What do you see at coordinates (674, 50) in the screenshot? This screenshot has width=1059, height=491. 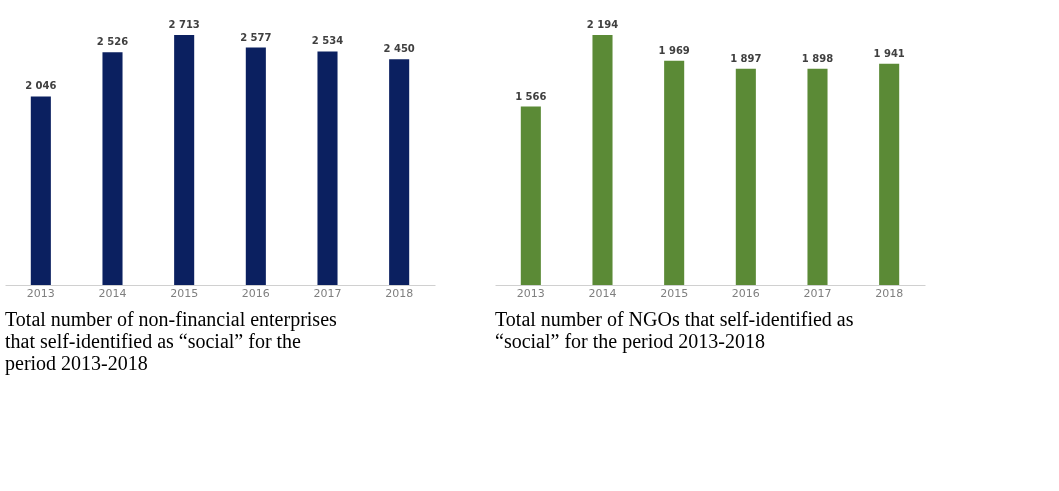 I see `data-label: 1 969` at bounding box center [674, 50].